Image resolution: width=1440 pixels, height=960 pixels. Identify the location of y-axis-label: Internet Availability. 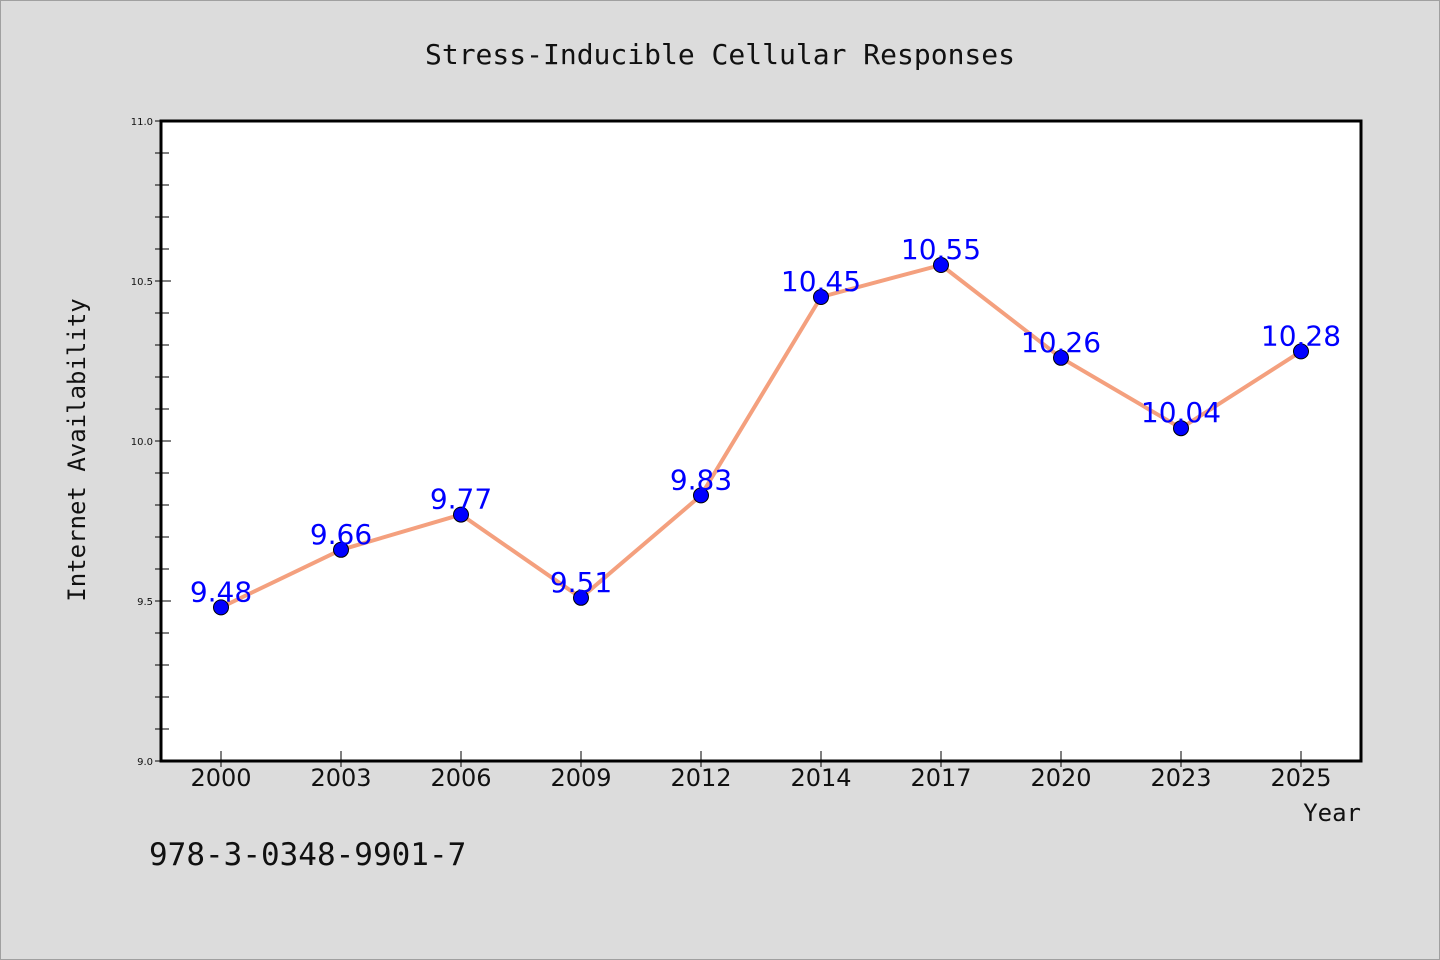
(77, 449).